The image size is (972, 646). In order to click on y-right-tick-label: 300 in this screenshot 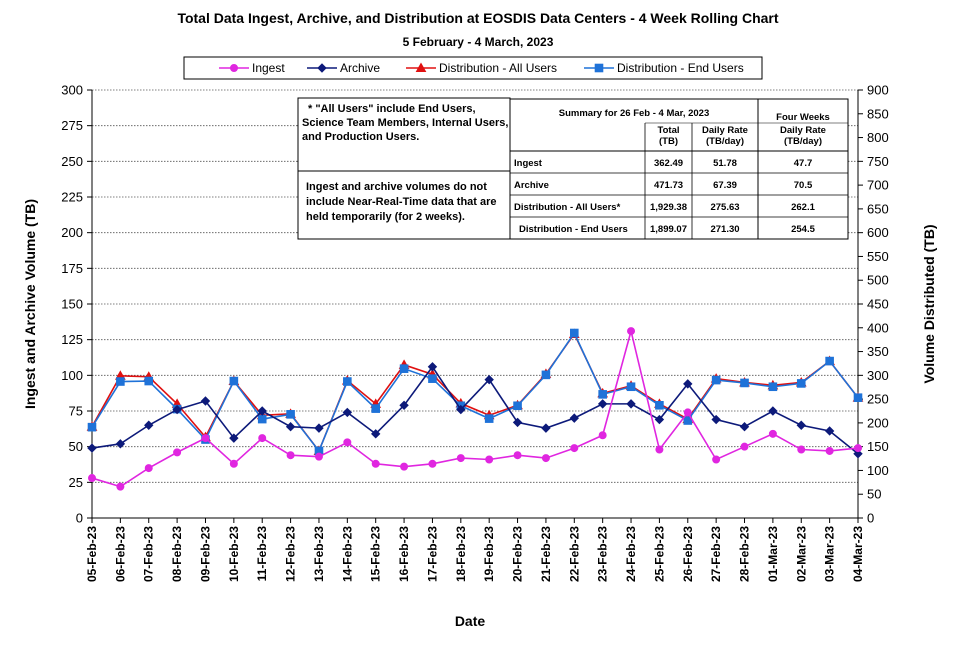, I will do `click(878, 375)`.